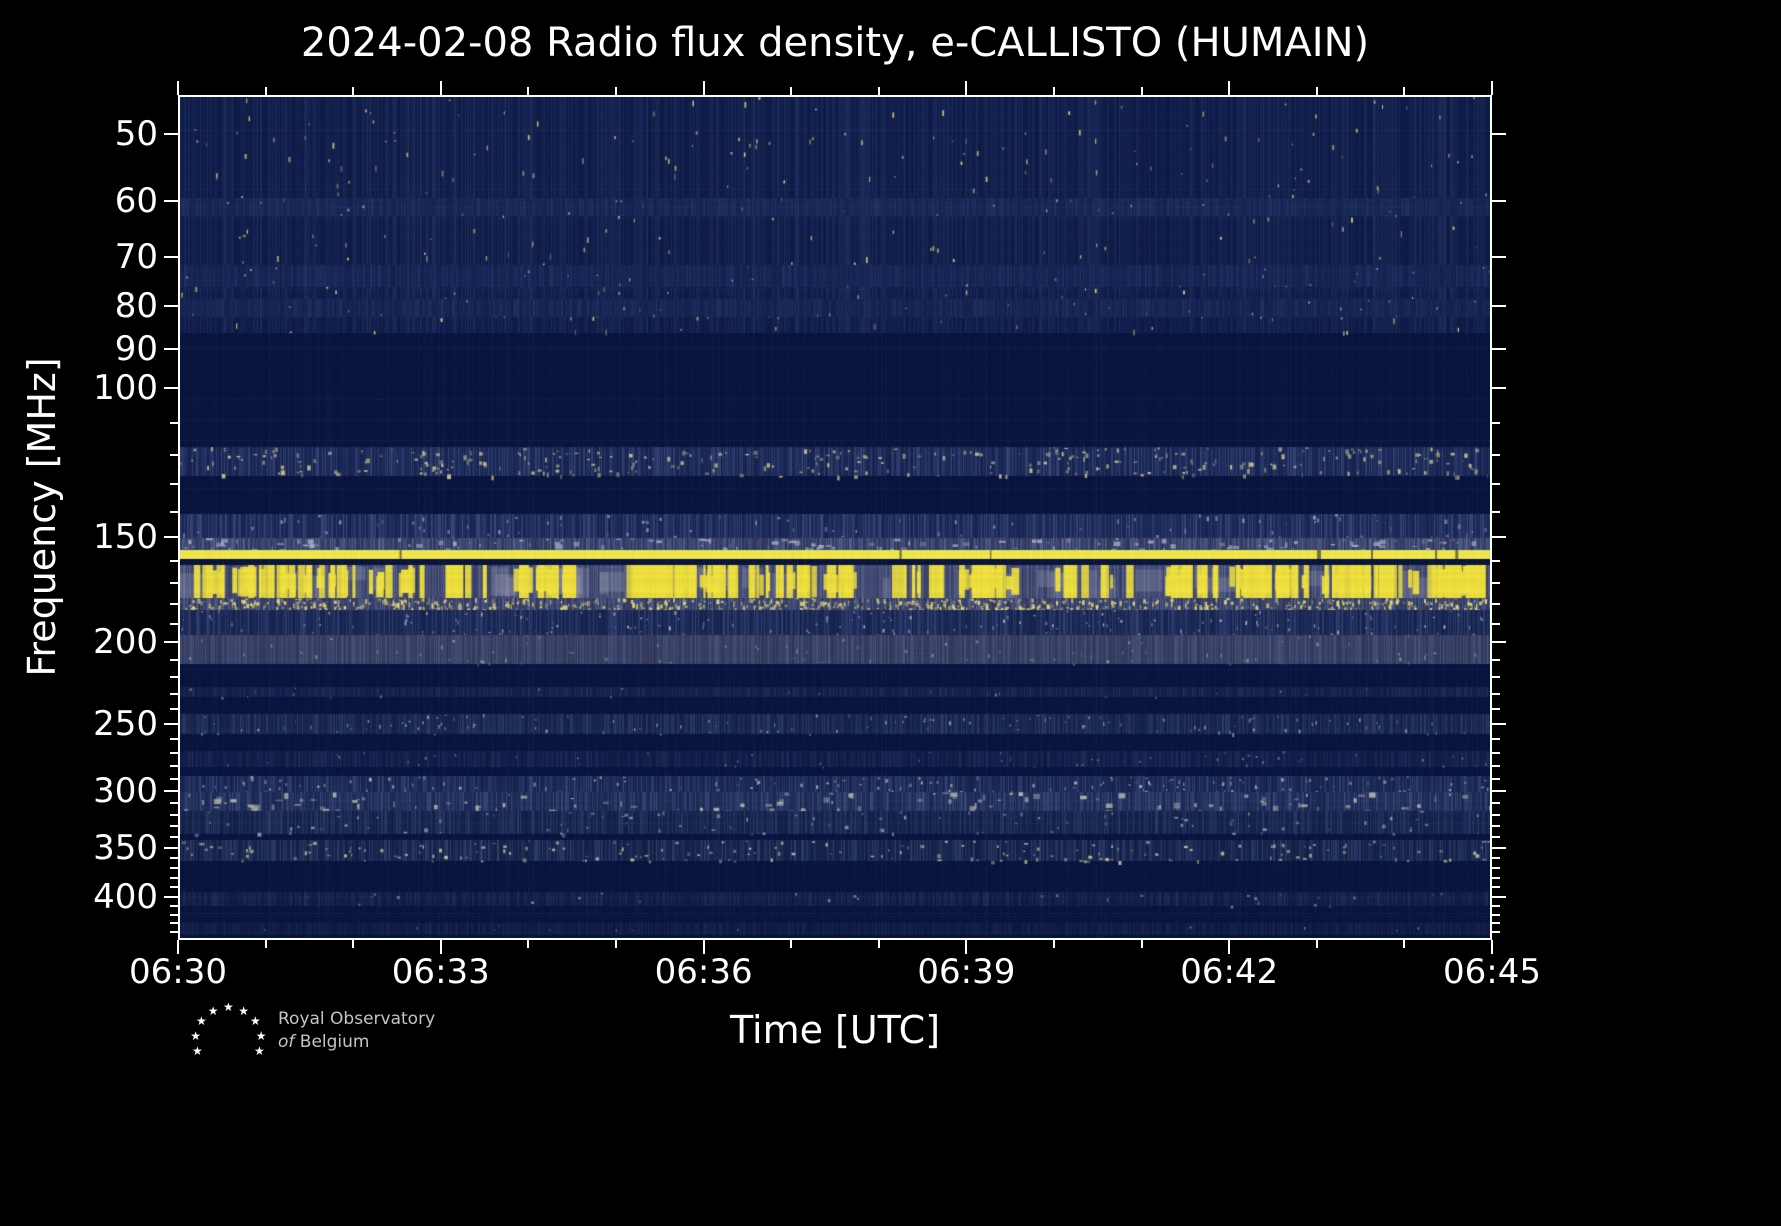 This screenshot has width=1781, height=1226. Describe the element at coordinates (125, 897) in the screenshot. I see `y-tick-label: 400` at that location.